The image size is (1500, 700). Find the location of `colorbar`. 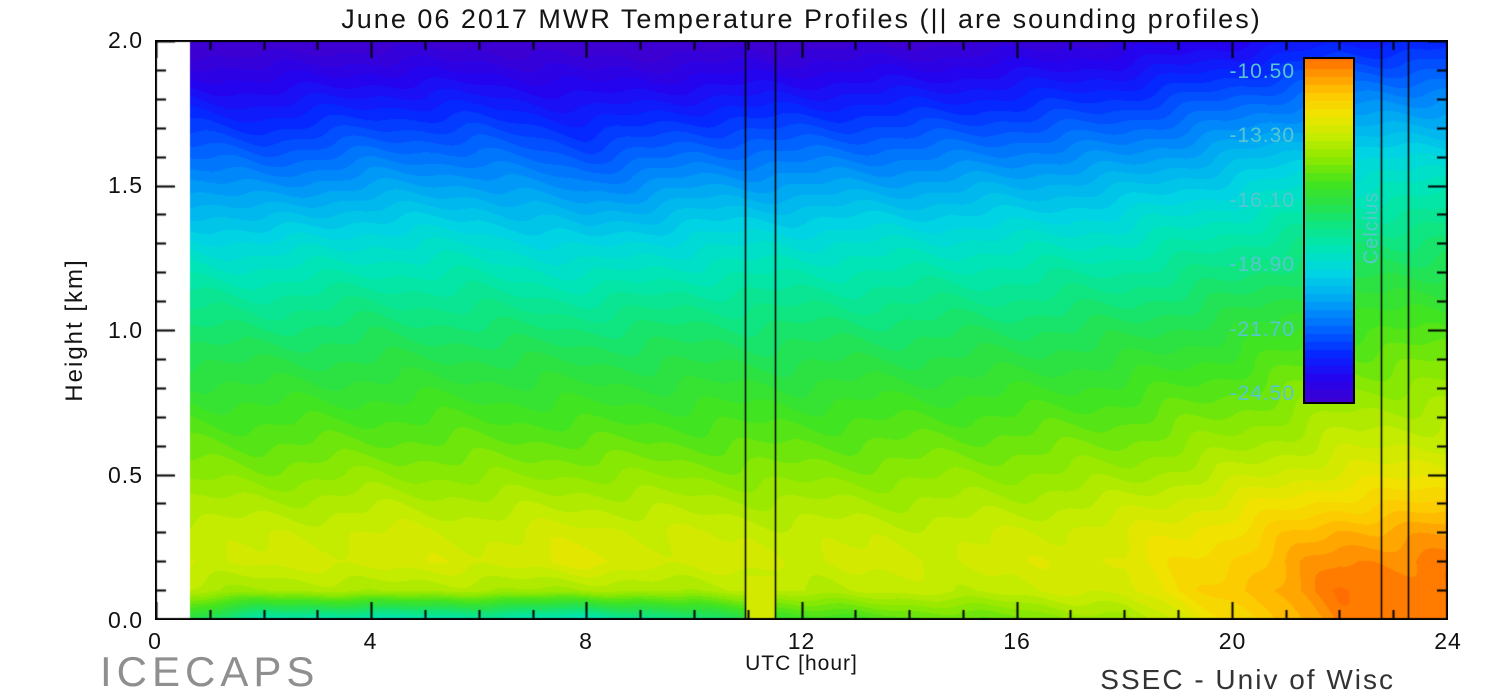

colorbar is located at coordinates (1329, 230).